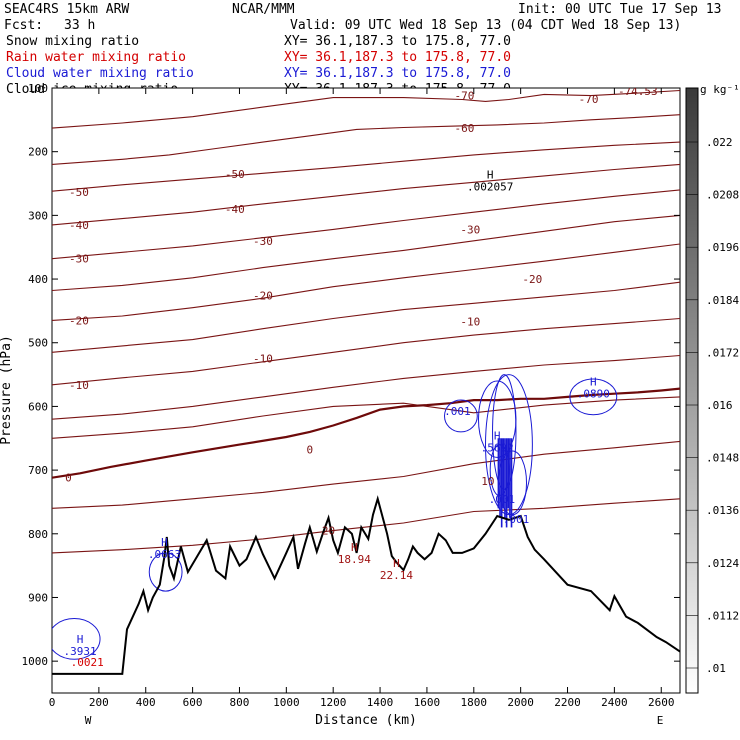  Describe the element at coordinates (79, 25) in the screenshot. I see `forecast-hour: 33 h` at that location.